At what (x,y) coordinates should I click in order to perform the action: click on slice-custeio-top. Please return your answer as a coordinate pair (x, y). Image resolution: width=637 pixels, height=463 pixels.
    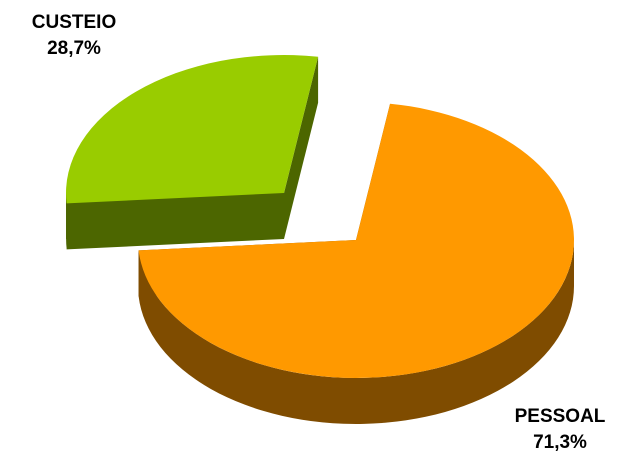
    Looking at the image, I should click on (192, 129).